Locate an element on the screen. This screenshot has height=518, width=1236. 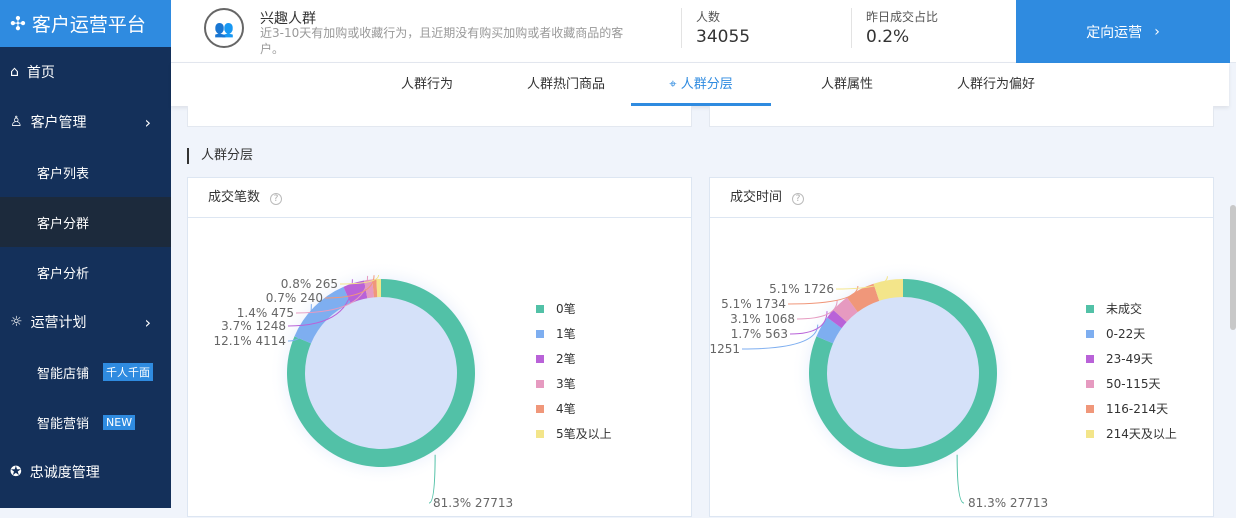
card-title: 成交时间? is located at coordinates (961, 198).